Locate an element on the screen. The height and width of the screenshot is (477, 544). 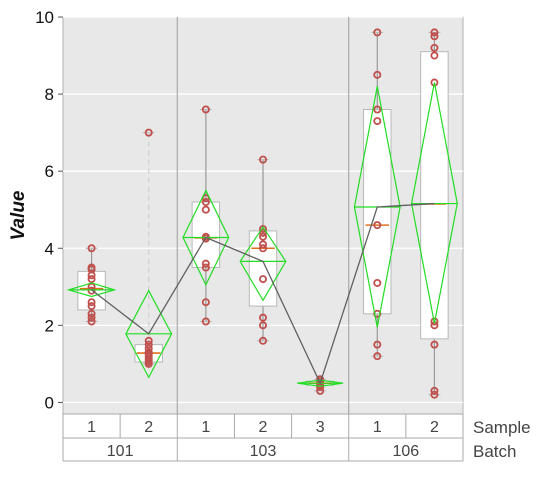
batch-label: 103 is located at coordinates (263, 451).